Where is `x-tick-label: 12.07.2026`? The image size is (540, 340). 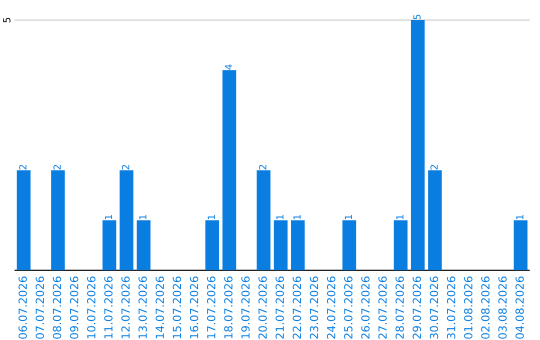 x-tick-label: 12.07.2026 is located at coordinates (125, 307).